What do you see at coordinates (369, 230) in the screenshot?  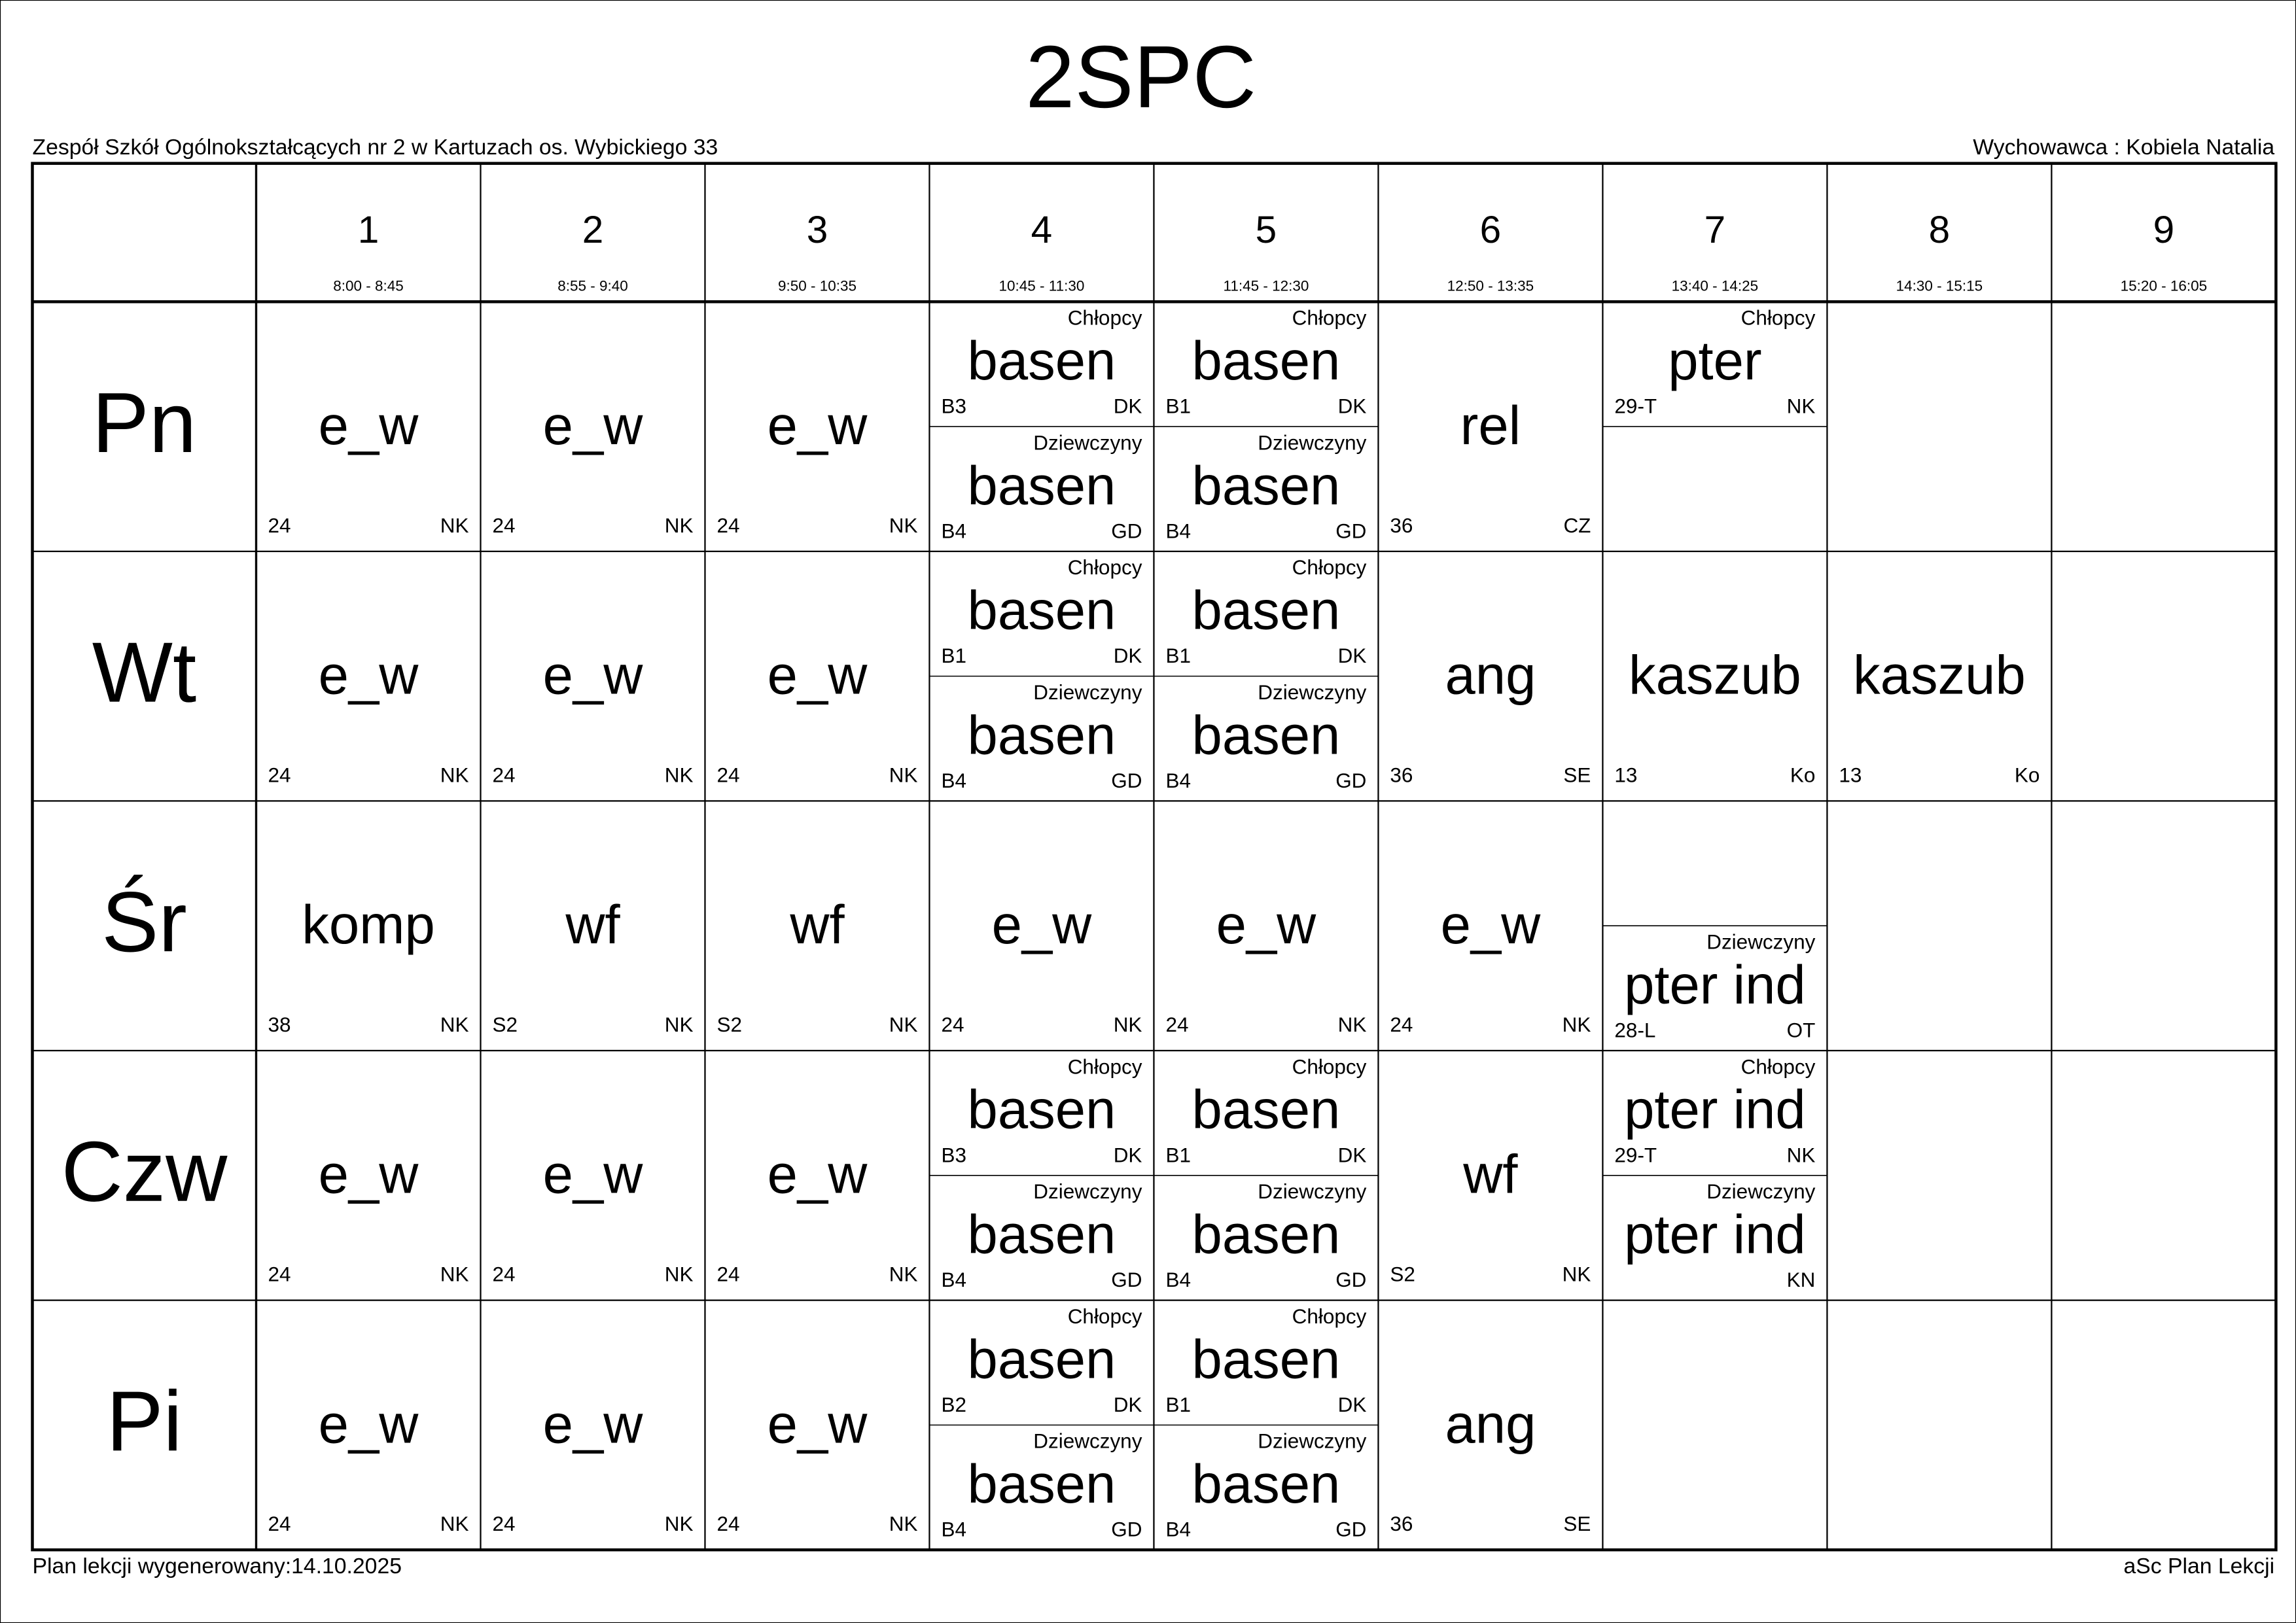 I see `period-number: 1` at bounding box center [369, 230].